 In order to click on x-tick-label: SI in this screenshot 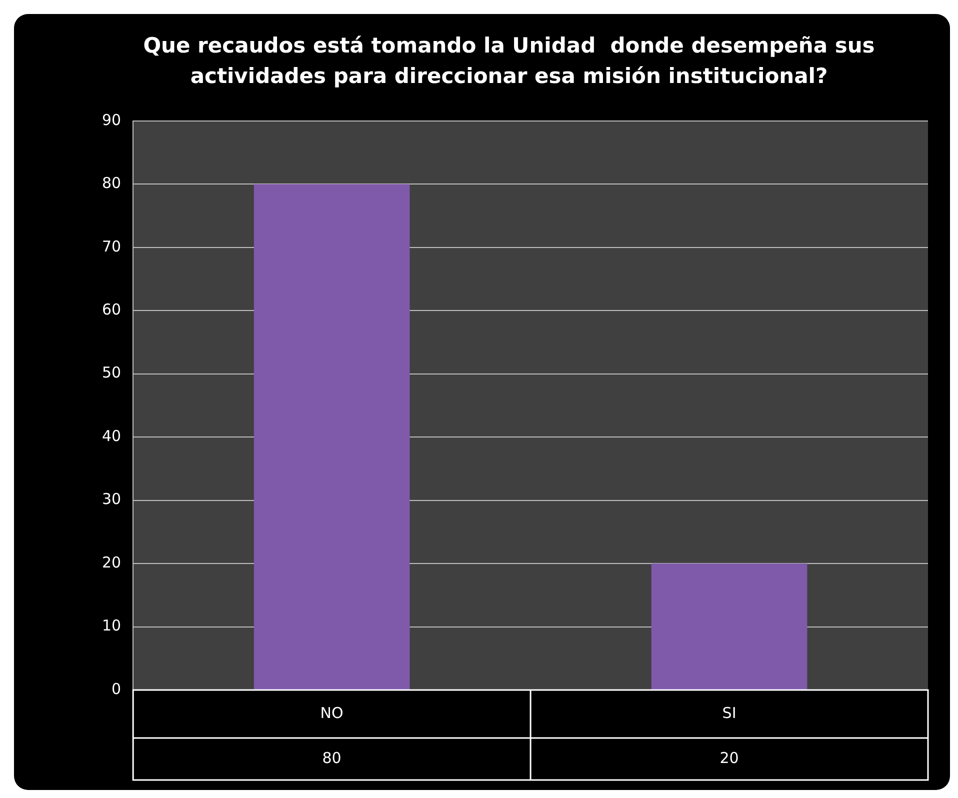, I will do `click(729, 713)`.